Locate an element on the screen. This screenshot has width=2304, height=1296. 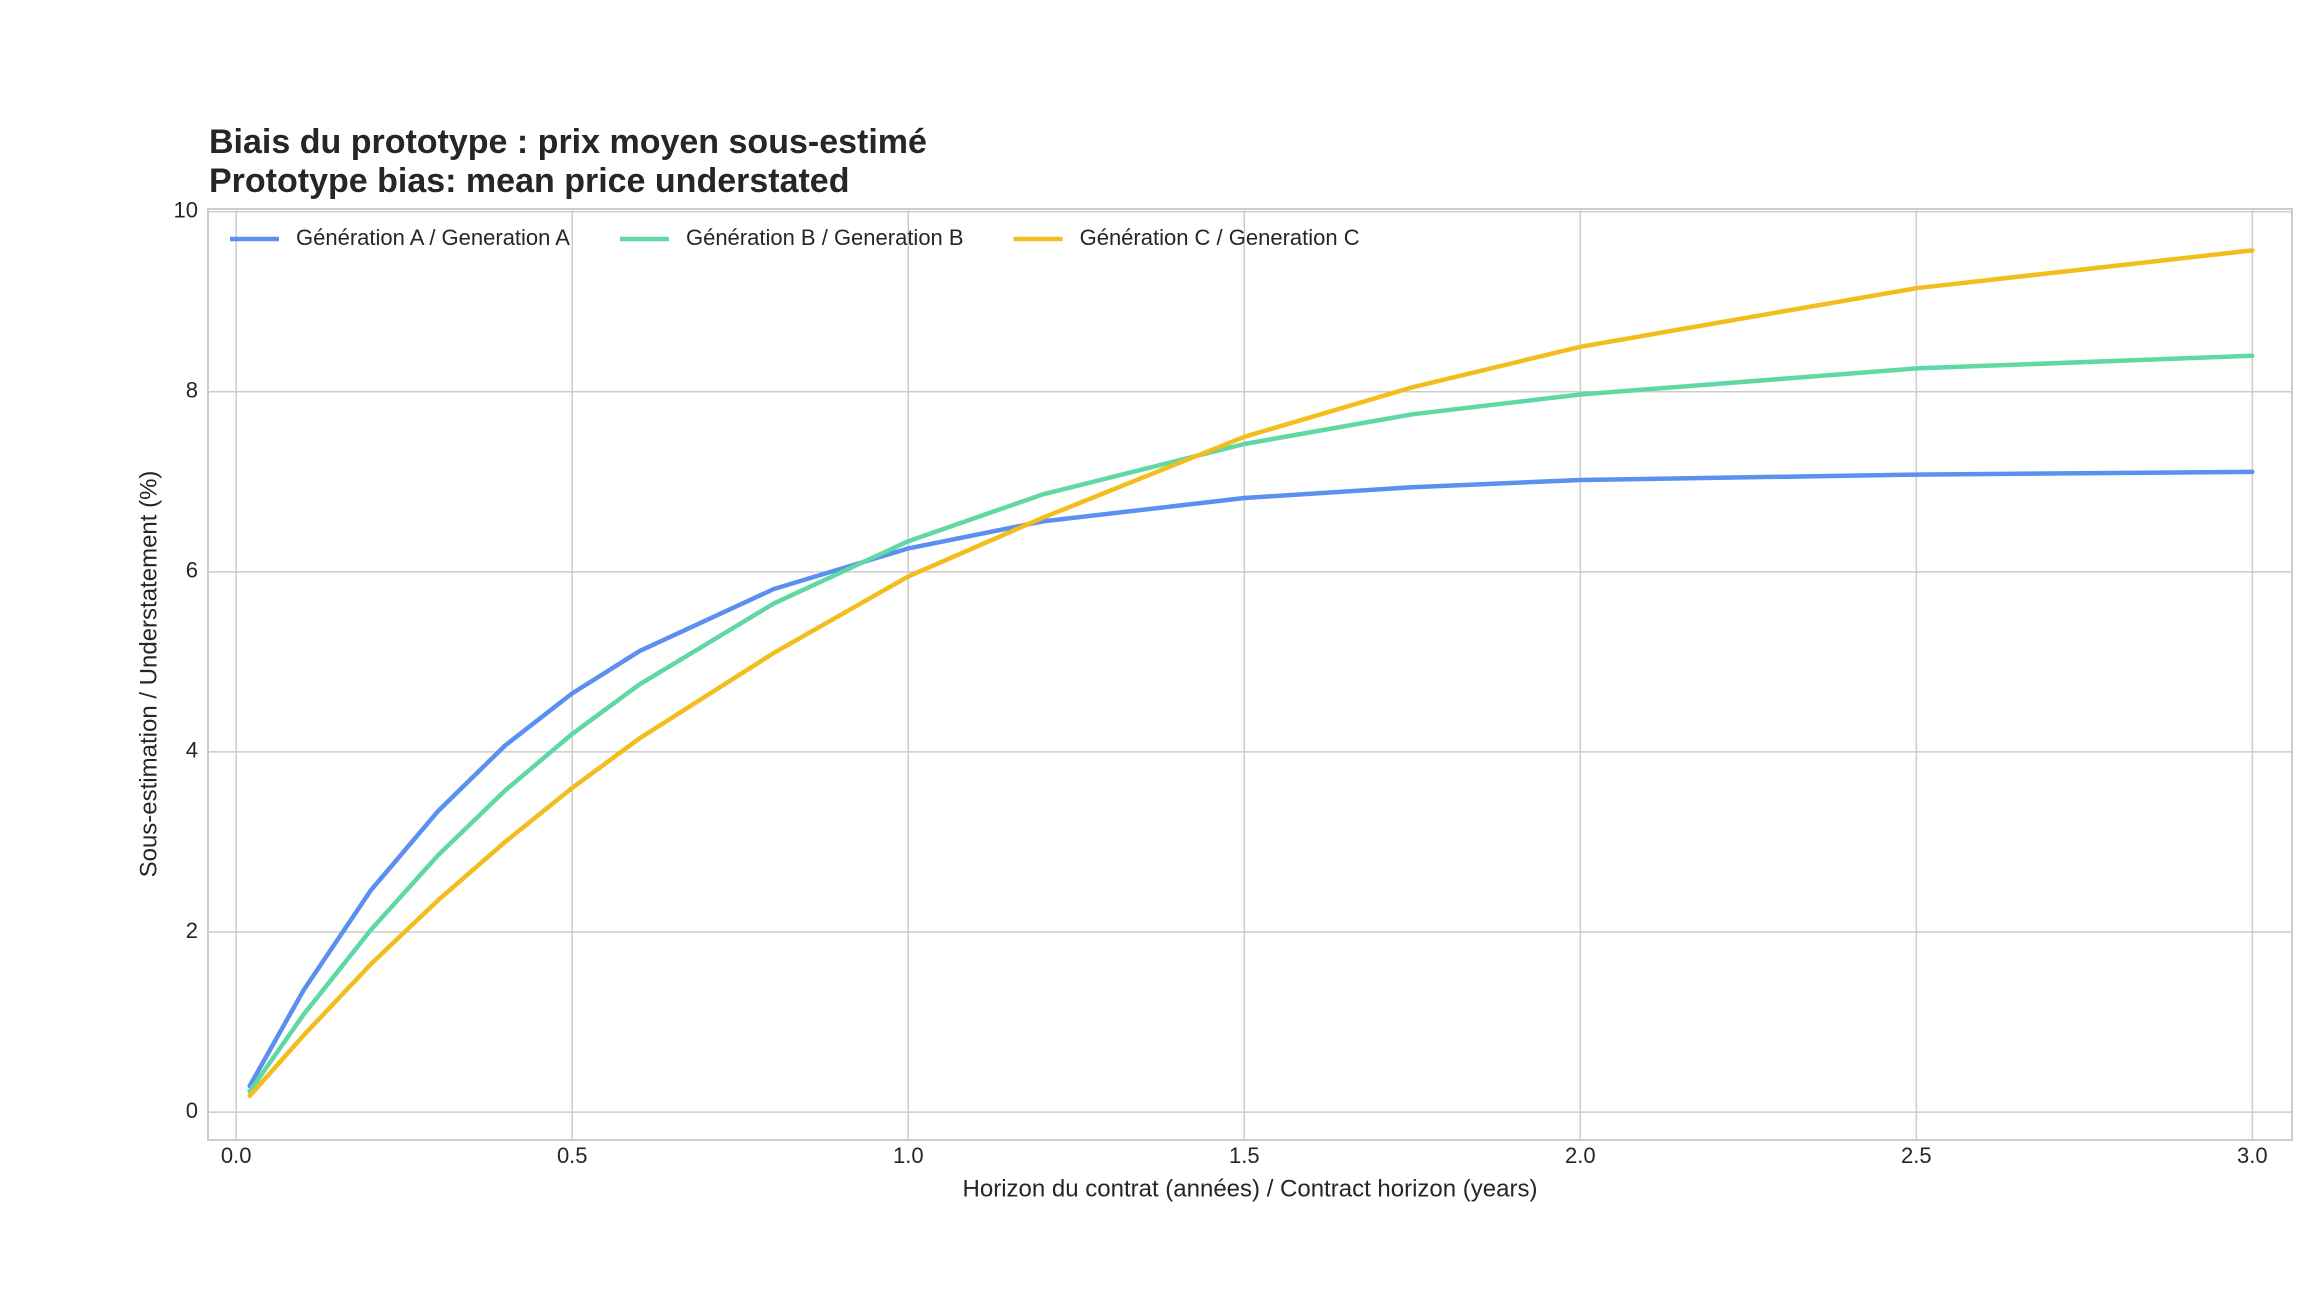
y-tick-label: 10 is located at coordinates (186, 210).